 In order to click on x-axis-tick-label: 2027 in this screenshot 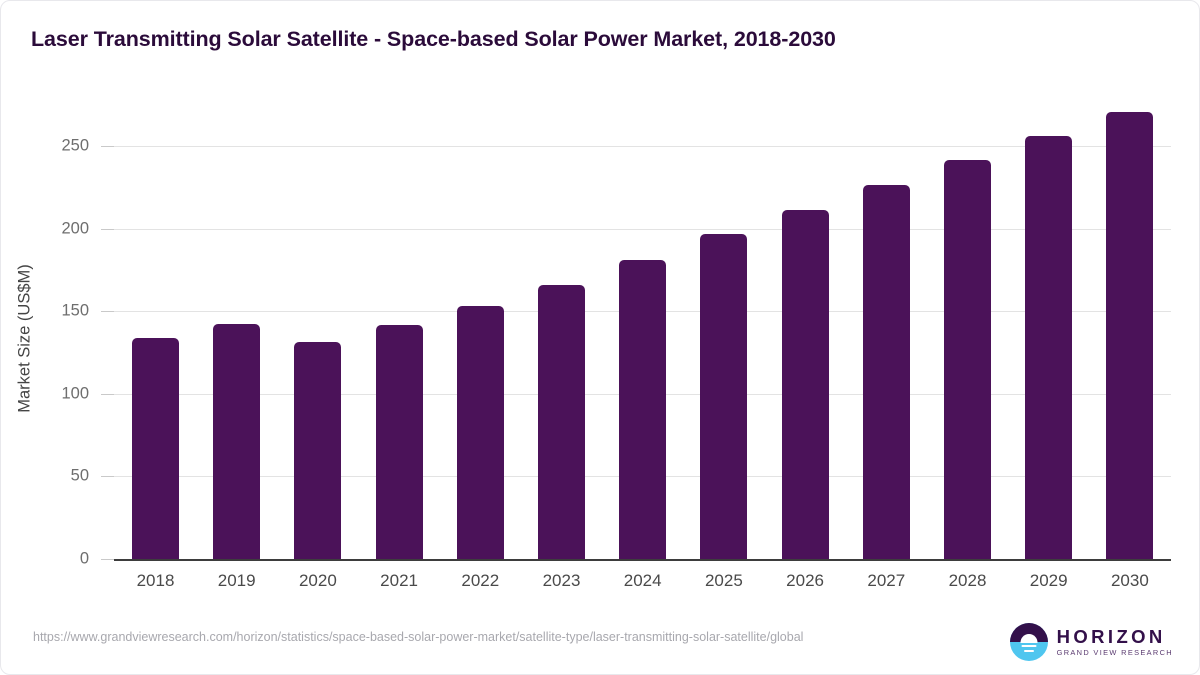, I will do `click(886, 580)`.